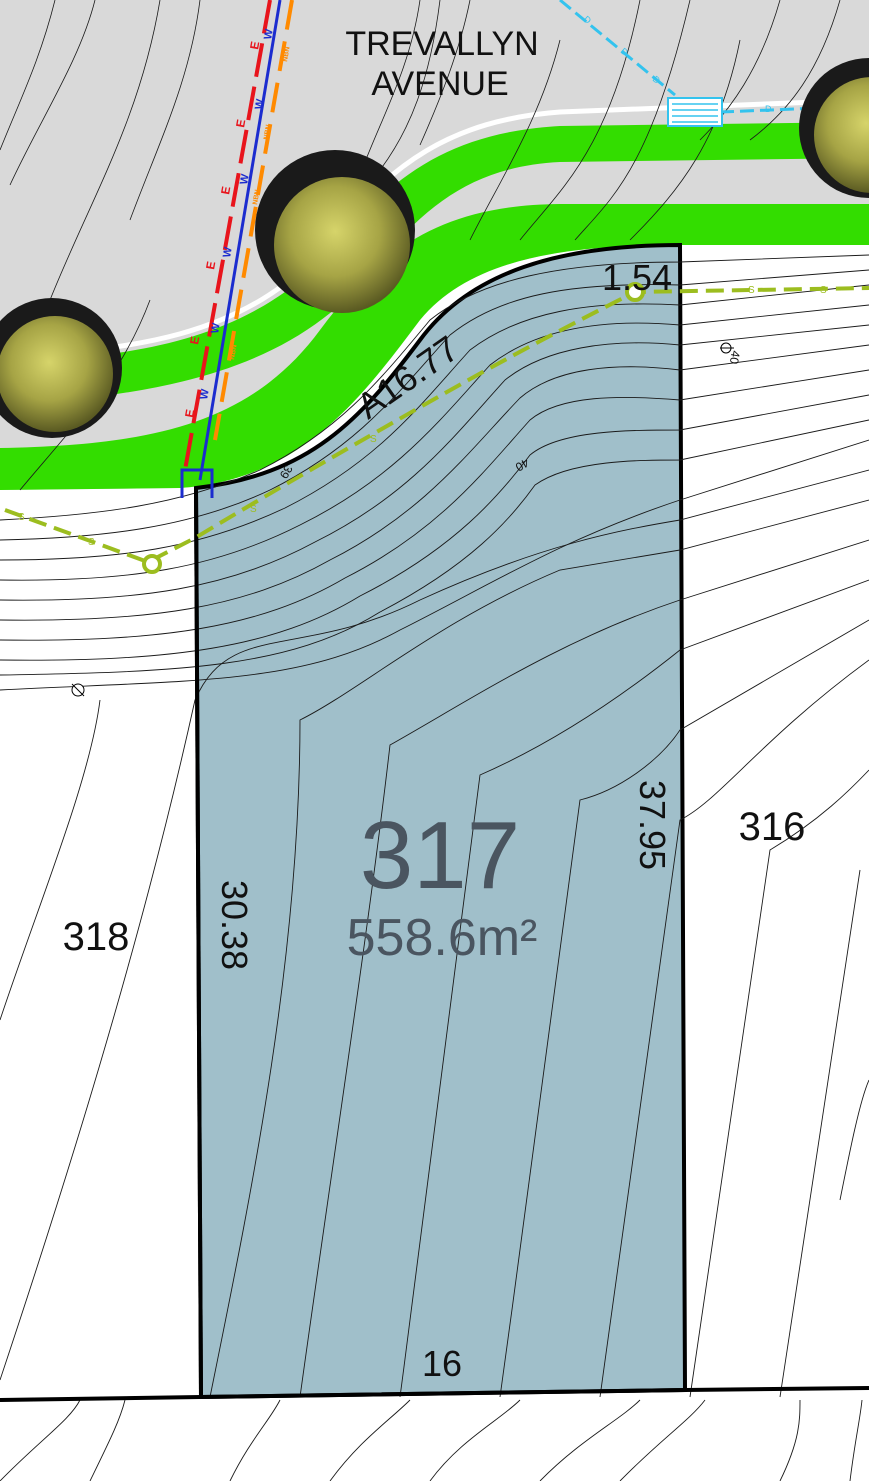 The height and width of the screenshot is (1481, 869). Describe the element at coordinates (228, 252) in the screenshot. I see `water-label-4: W` at that location.